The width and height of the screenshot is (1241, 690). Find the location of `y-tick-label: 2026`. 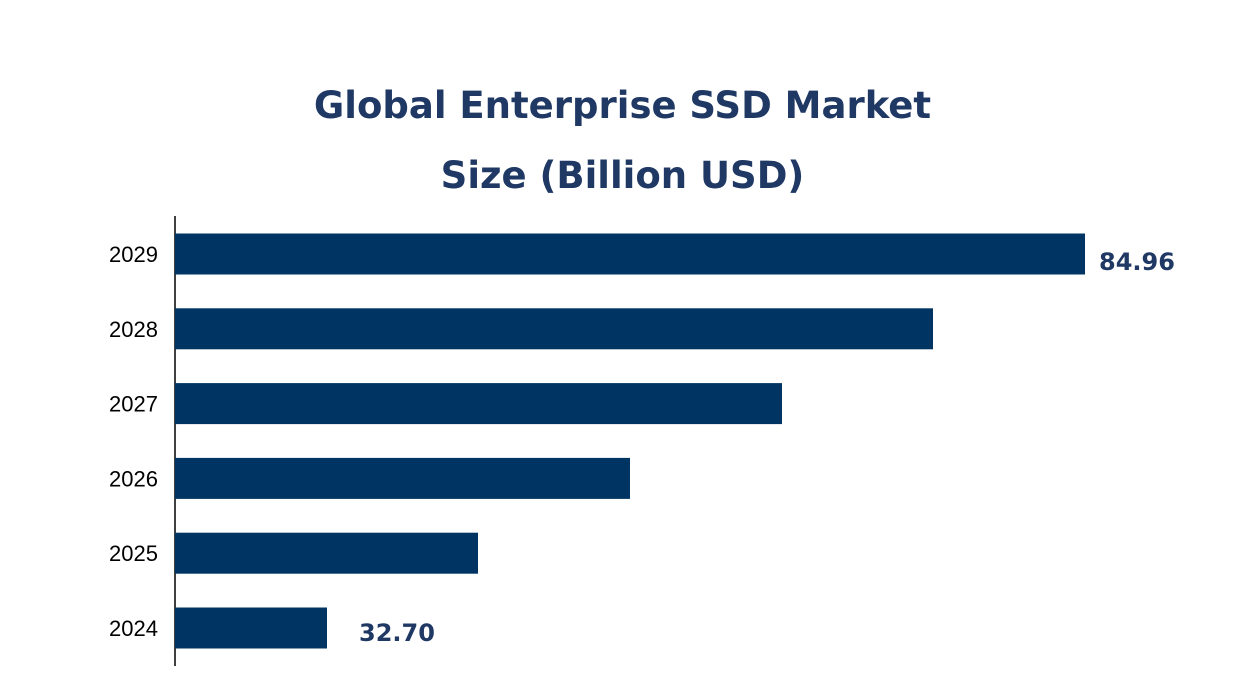

y-tick-label: 2026 is located at coordinates (133, 478).